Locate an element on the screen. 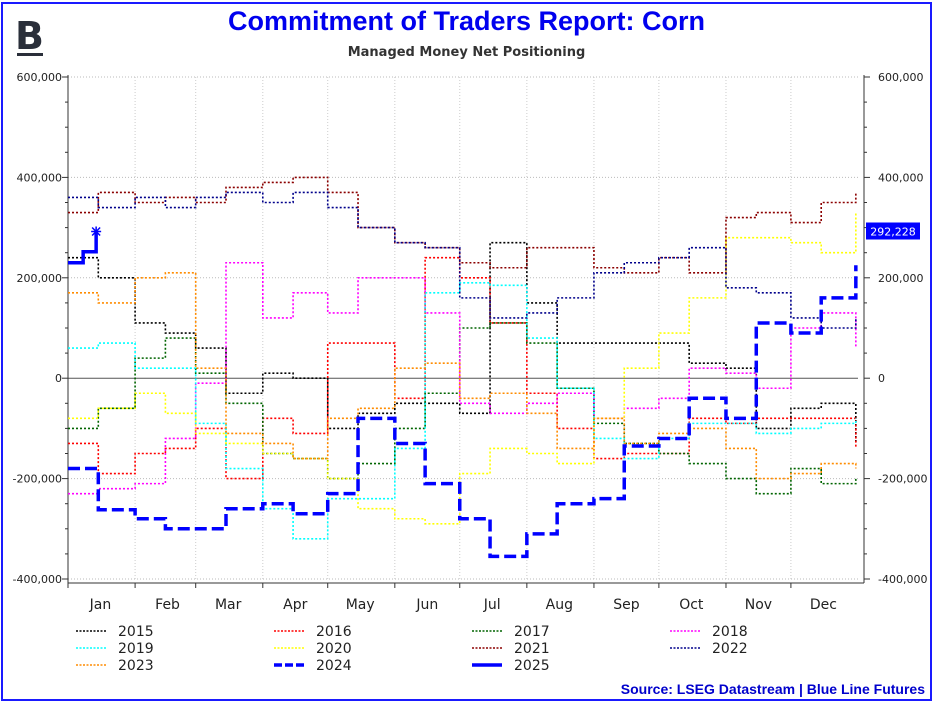 Image resolution: width=933 pixels, height=703 pixels. legend-item-2024: 2024 is located at coordinates (313, 666).